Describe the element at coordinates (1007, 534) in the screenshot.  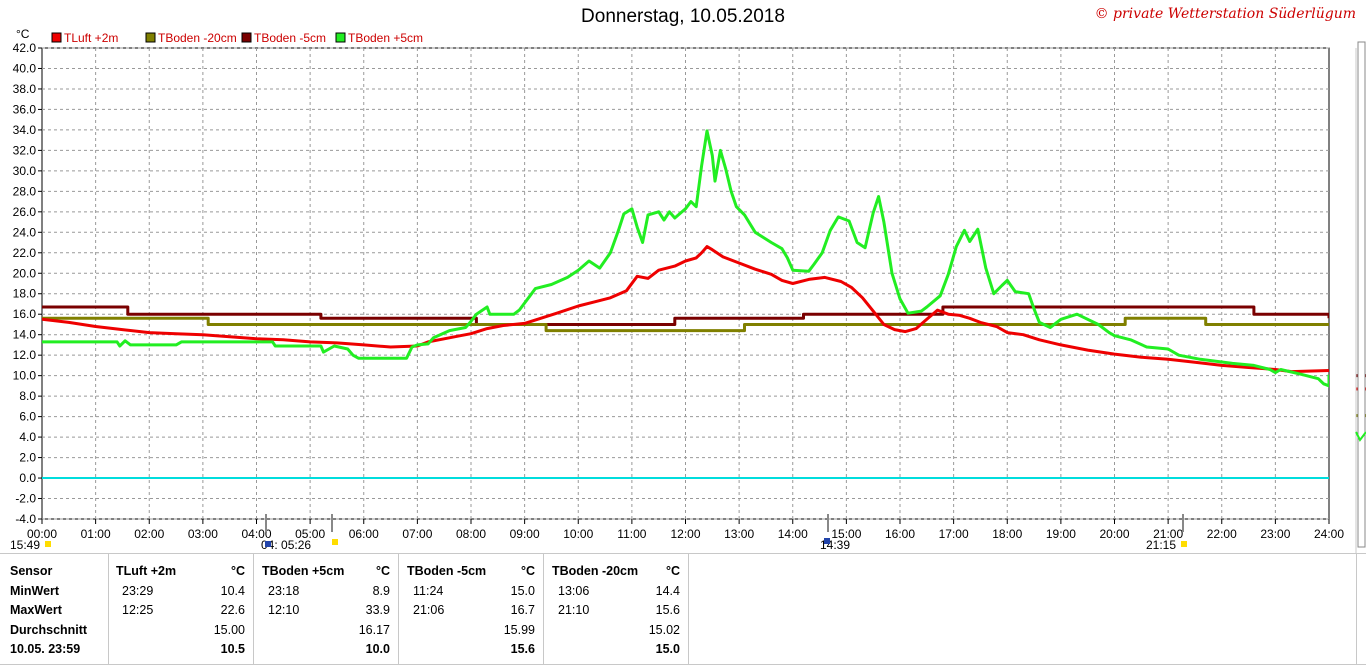
I see `x-tick-label: 18:00` at that location.